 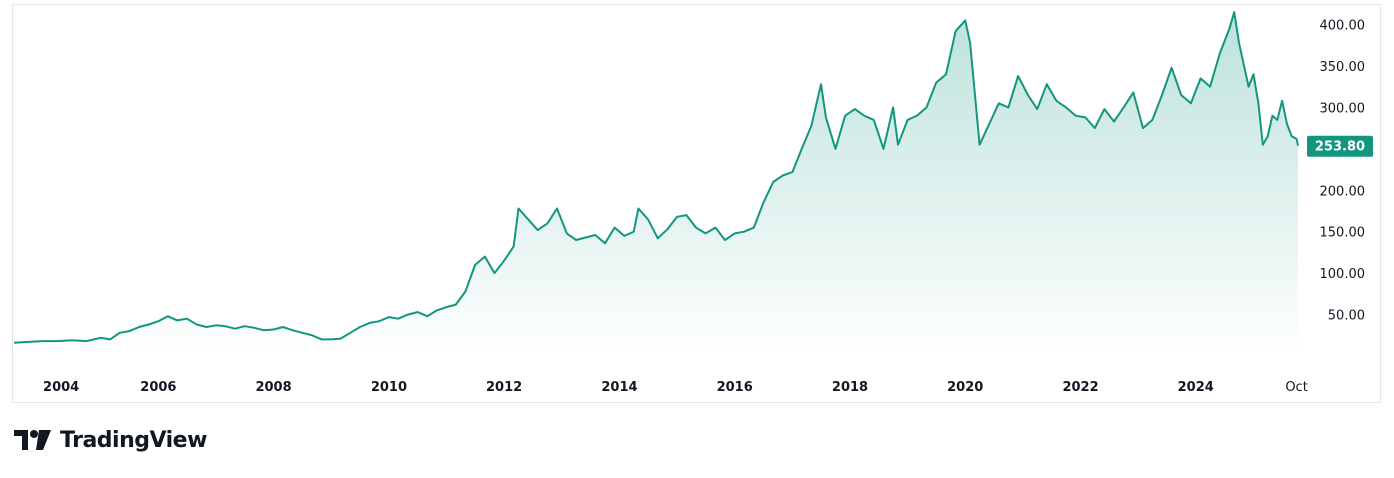 What do you see at coordinates (133, 440) in the screenshot?
I see `brand-name: TradingView` at bounding box center [133, 440].